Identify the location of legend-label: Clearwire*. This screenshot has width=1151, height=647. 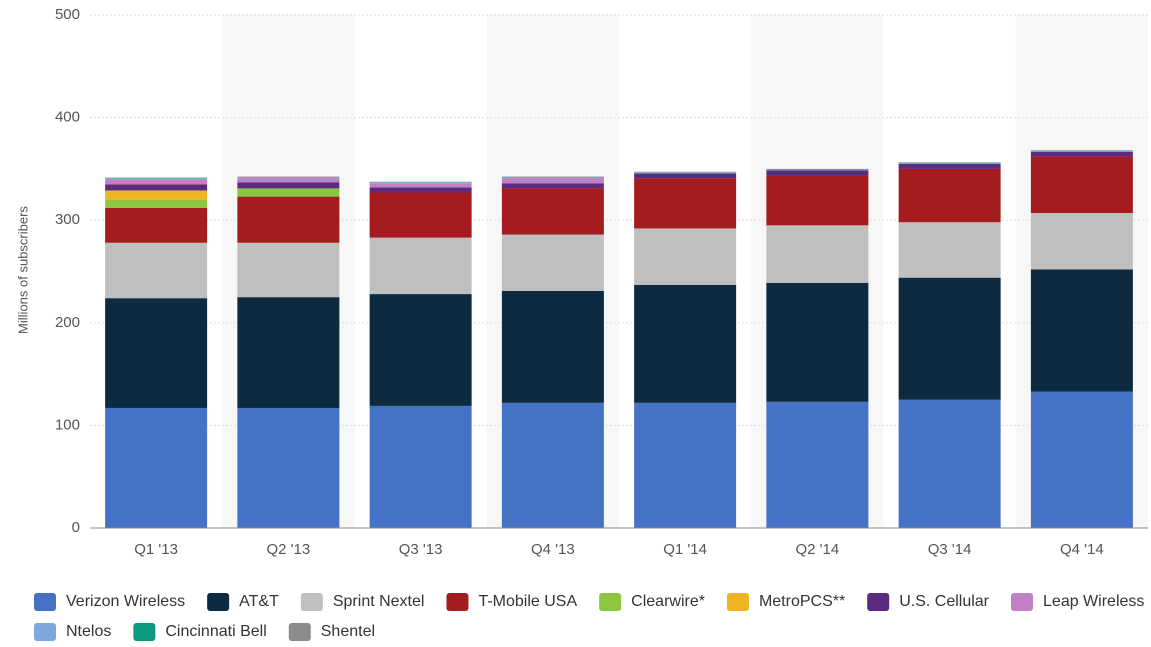
(668, 601).